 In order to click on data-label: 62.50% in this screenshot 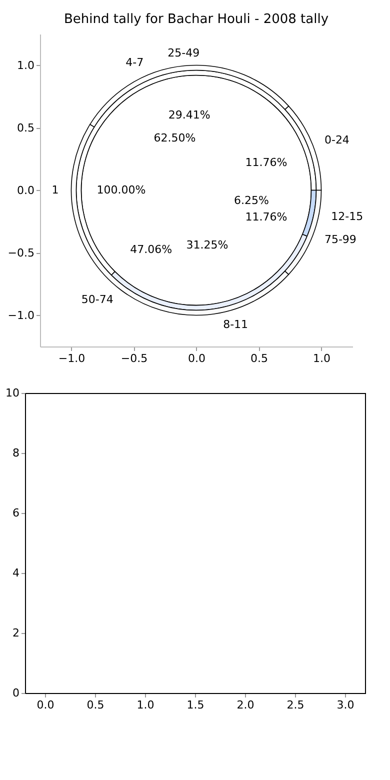, I will do `click(175, 137)`.